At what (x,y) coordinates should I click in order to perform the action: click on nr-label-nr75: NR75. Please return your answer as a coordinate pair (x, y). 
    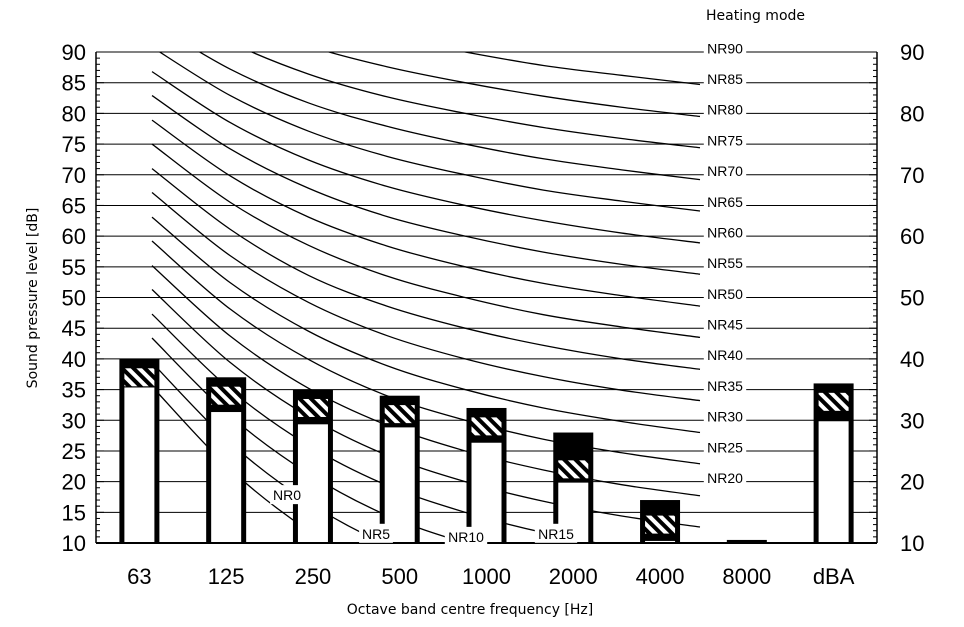
    Looking at the image, I should click on (725, 140).